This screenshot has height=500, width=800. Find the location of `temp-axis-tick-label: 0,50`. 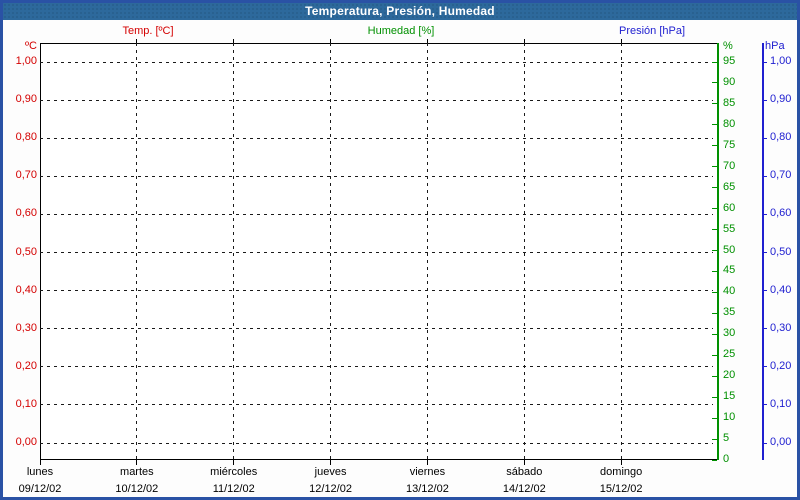

temp-axis-tick-label: 0,50 is located at coordinates (26, 251).